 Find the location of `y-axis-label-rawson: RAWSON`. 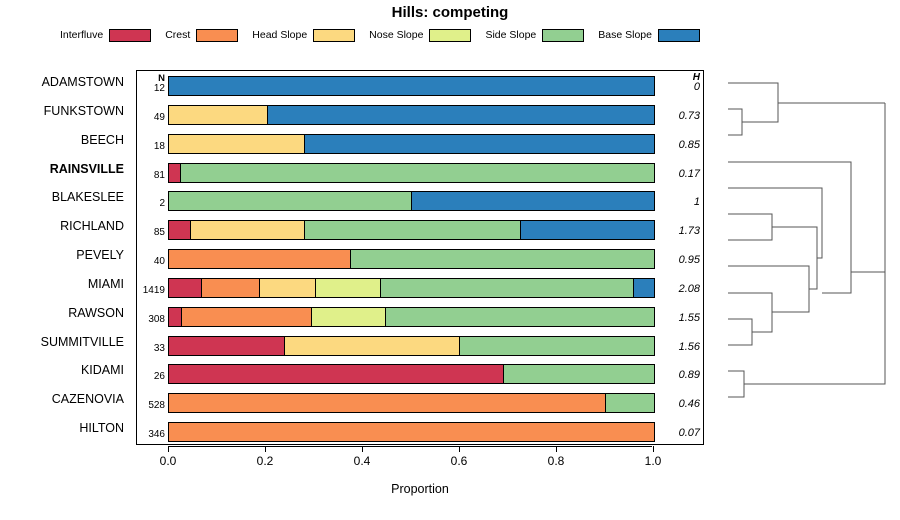

y-axis-label-rawson: RAWSON is located at coordinates (96, 312).